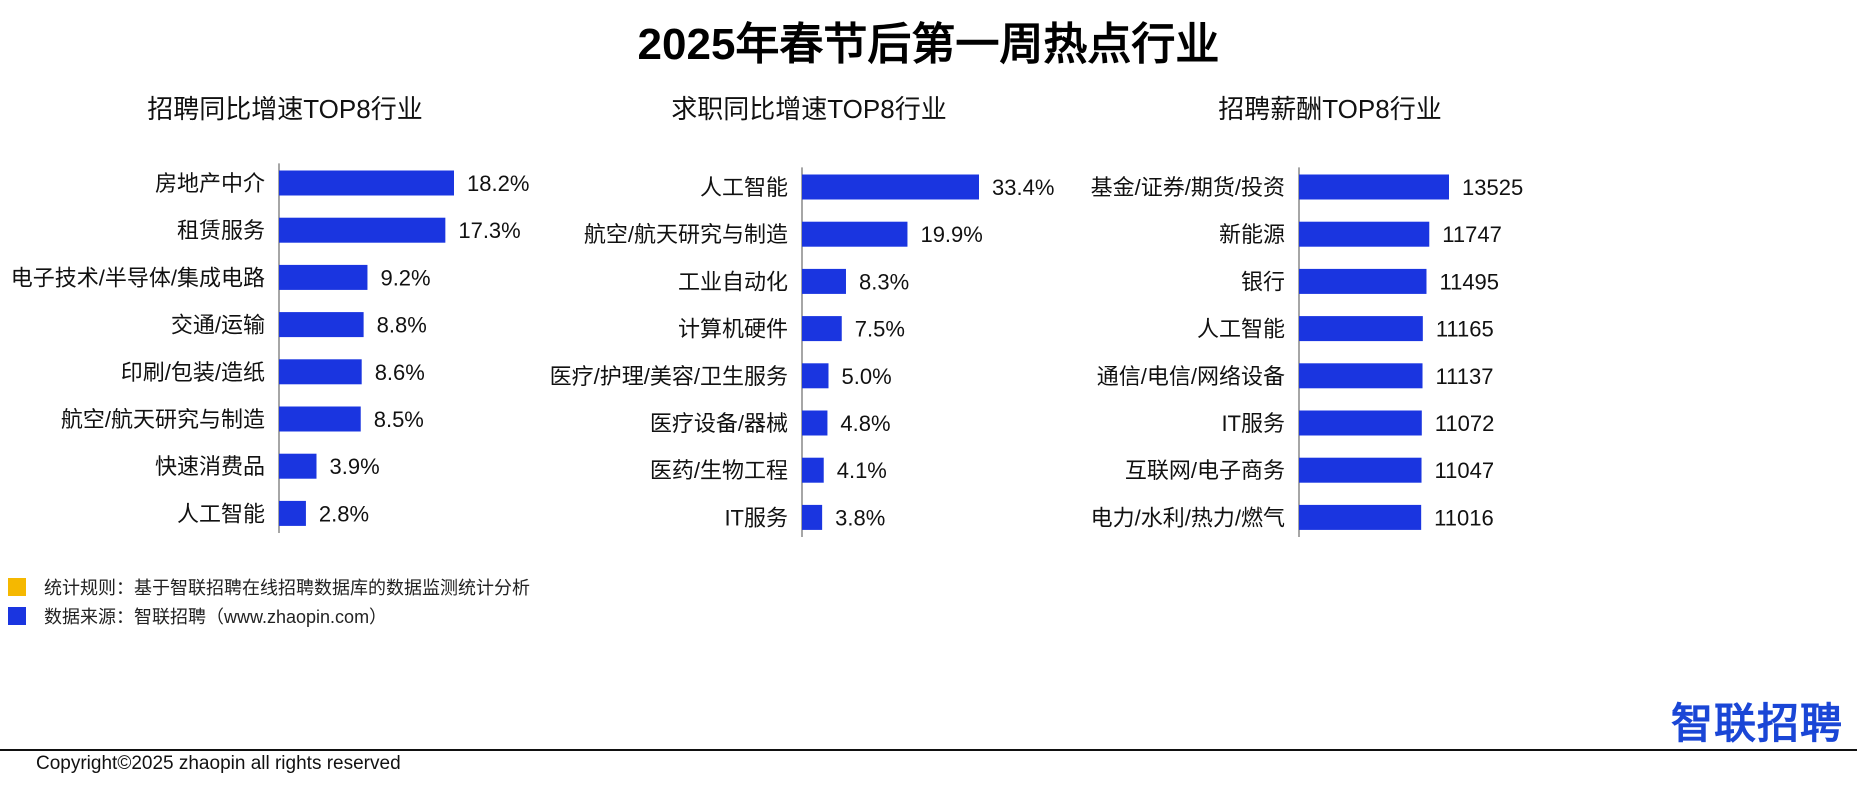 Image resolution: width=1857 pixels, height=787 pixels. Describe the element at coordinates (17, 587) in the screenshot. I see `stat-rule-swatch` at that location.